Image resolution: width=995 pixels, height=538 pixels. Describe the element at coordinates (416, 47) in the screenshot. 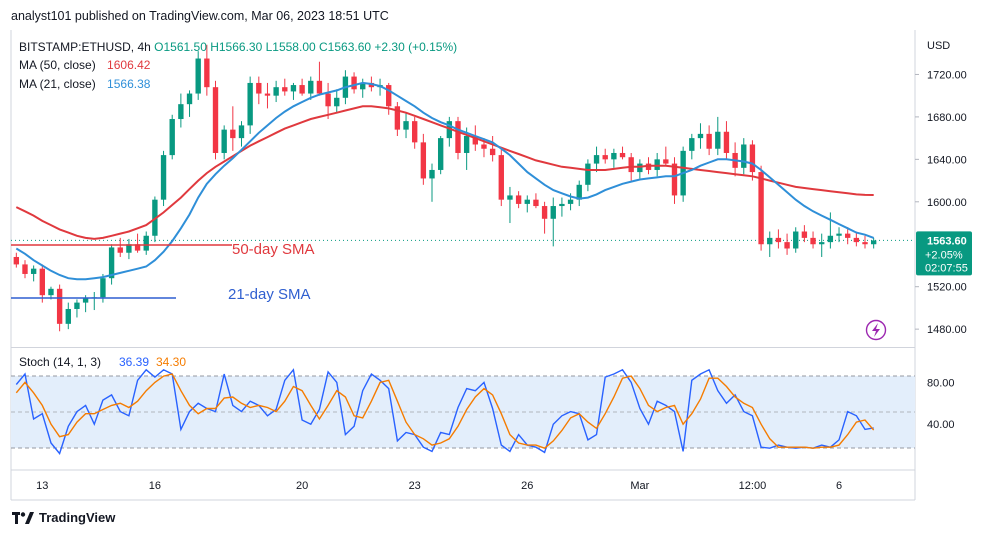

I see `change-value: +2.30 (+0.15%)` at that location.